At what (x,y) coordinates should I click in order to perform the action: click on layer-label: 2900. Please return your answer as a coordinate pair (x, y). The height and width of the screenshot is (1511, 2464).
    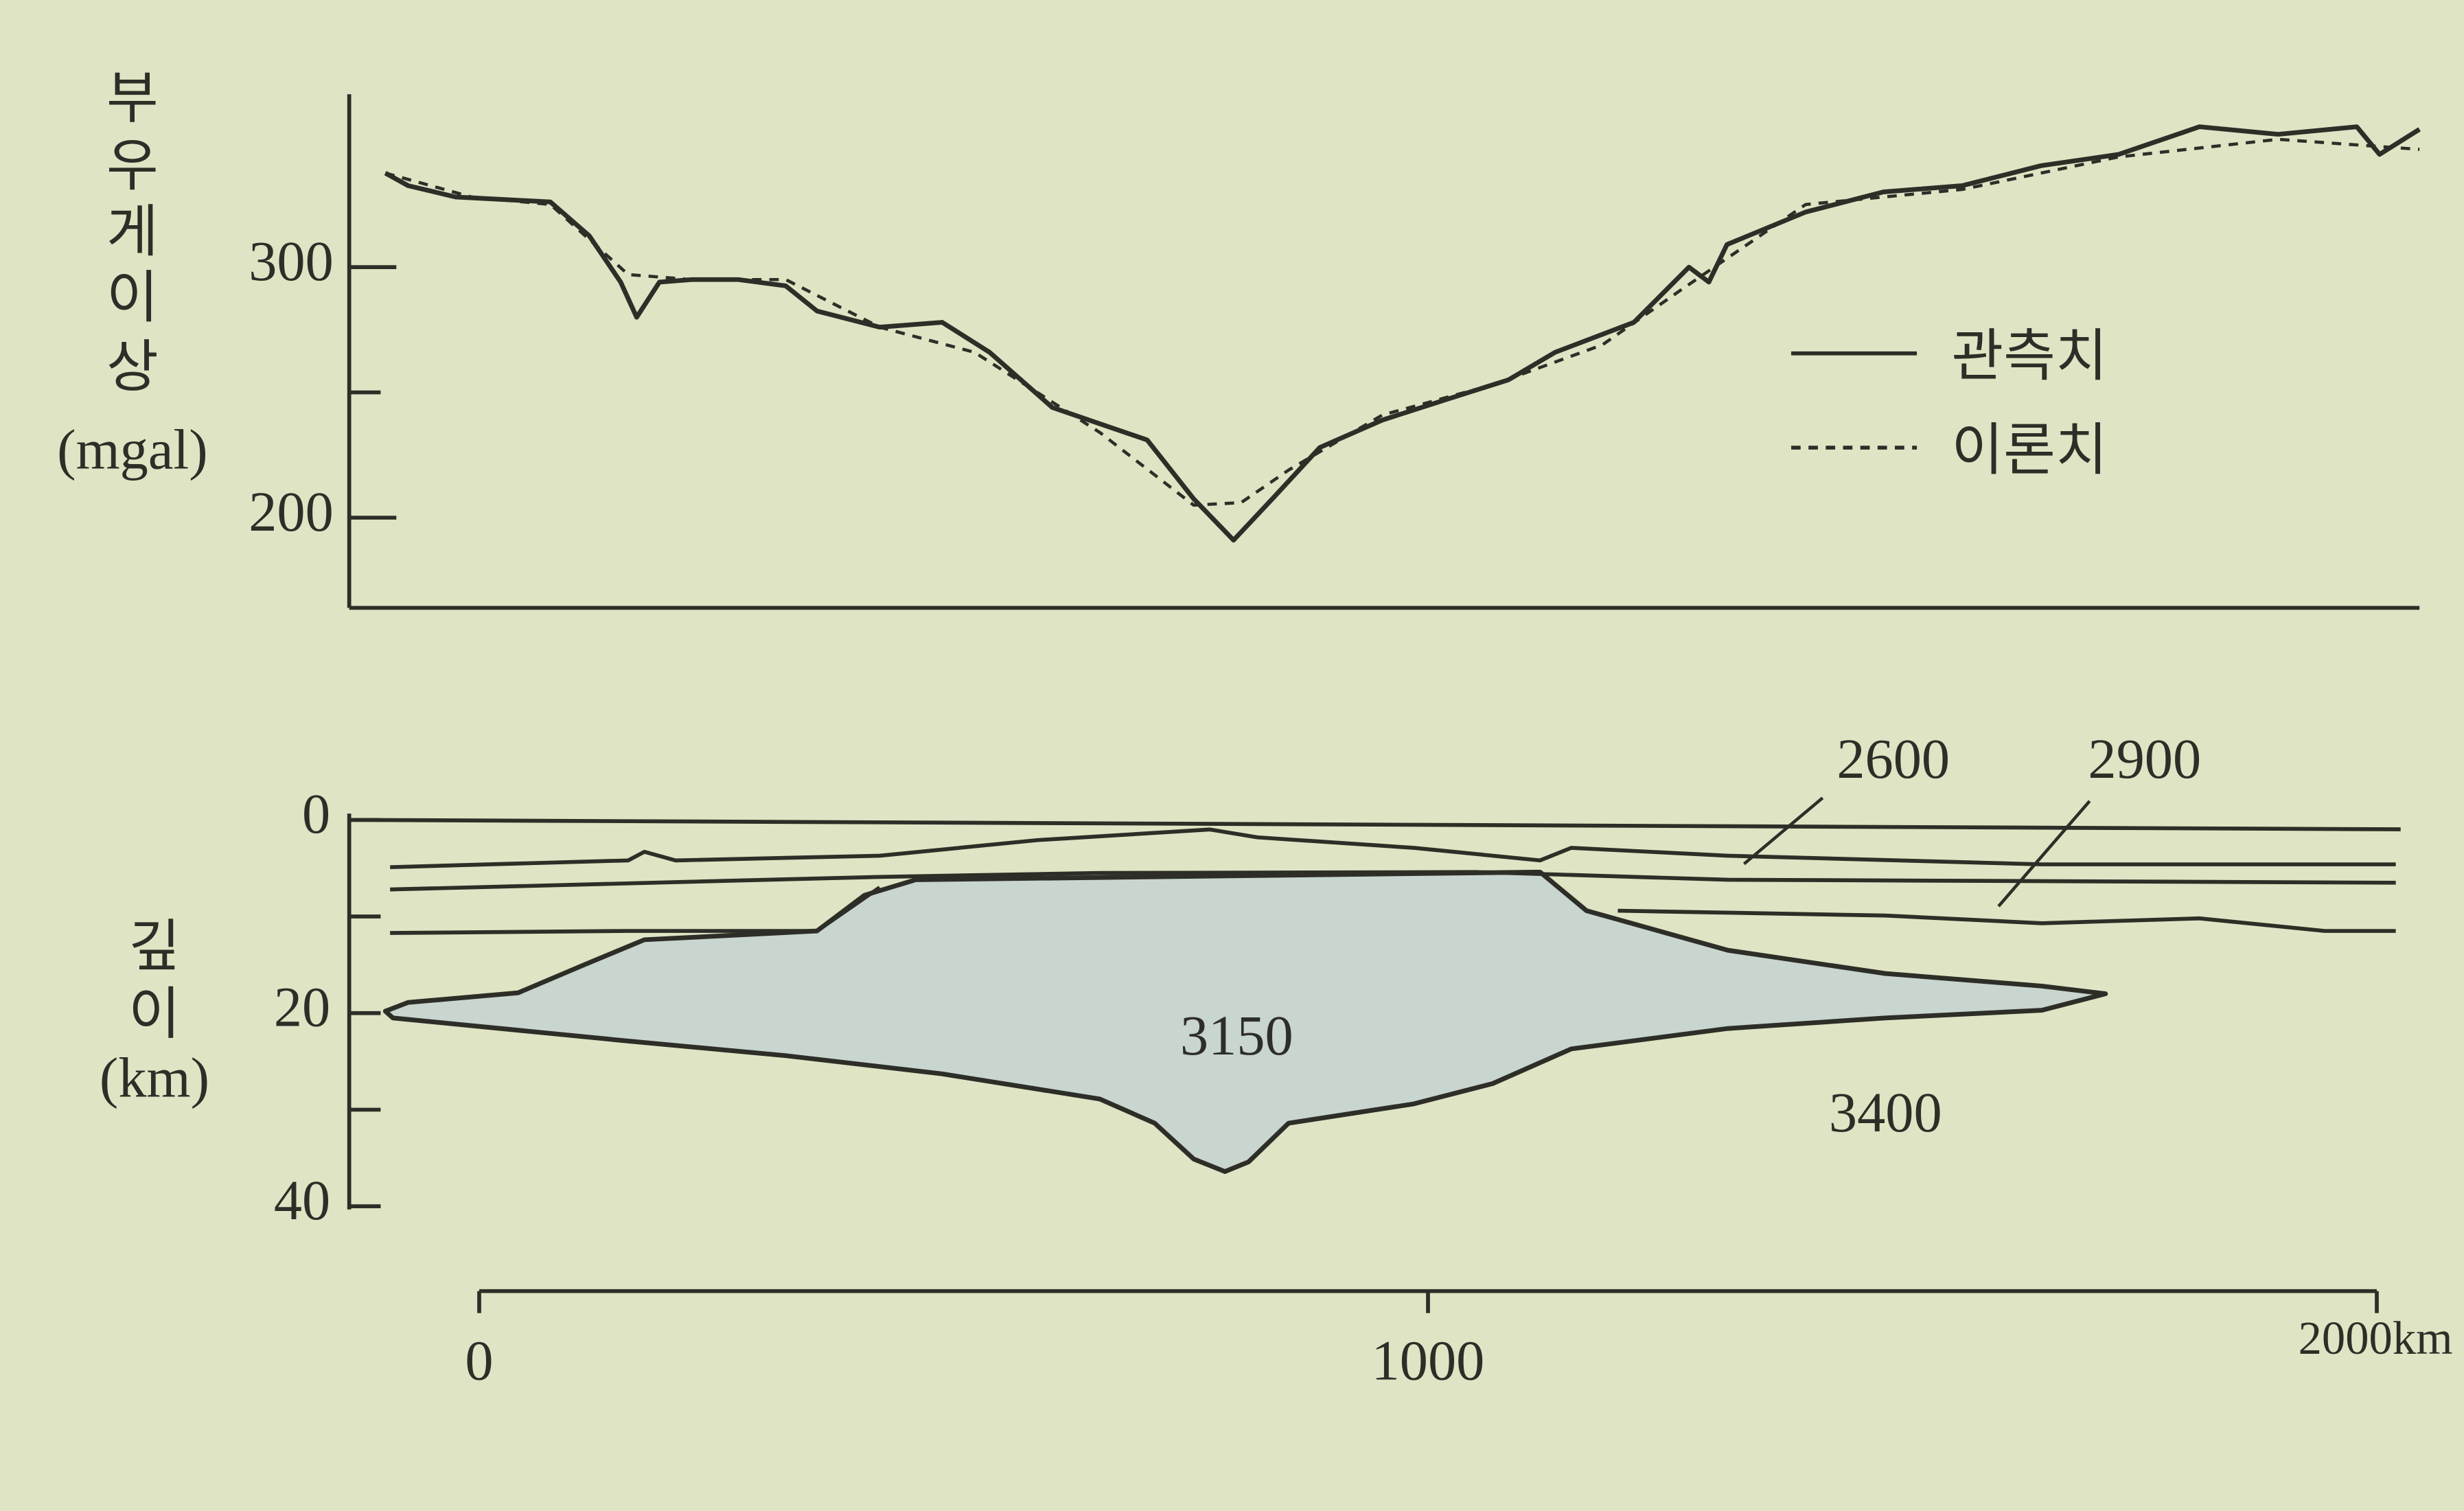
    Looking at the image, I should click on (2145, 759).